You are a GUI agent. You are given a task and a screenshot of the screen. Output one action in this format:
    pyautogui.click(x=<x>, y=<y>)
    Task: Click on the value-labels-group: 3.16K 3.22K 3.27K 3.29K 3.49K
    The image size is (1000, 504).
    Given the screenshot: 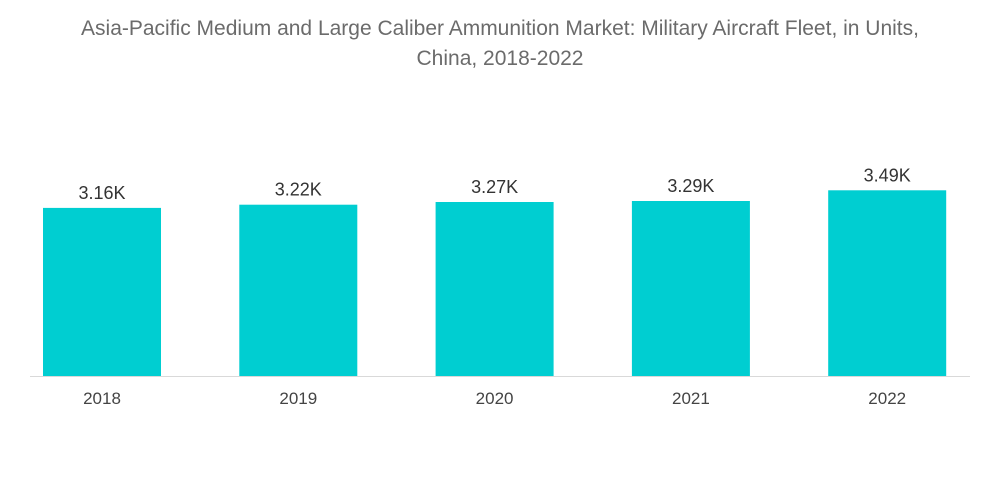 What is the action you would take?
    pyautogui.click(x=494, y=184)
    